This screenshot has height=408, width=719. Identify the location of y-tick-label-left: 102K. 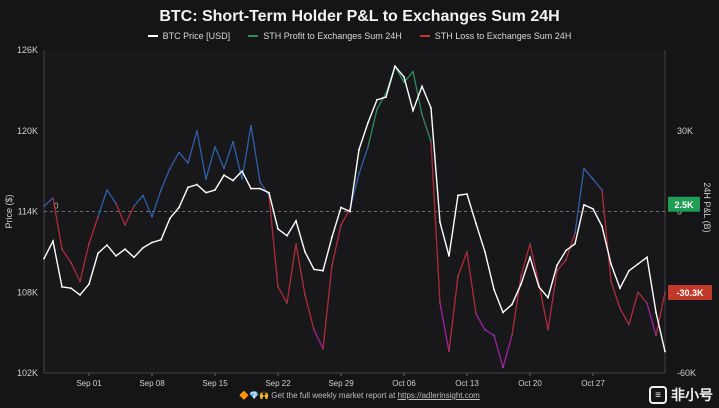
(27, 373).